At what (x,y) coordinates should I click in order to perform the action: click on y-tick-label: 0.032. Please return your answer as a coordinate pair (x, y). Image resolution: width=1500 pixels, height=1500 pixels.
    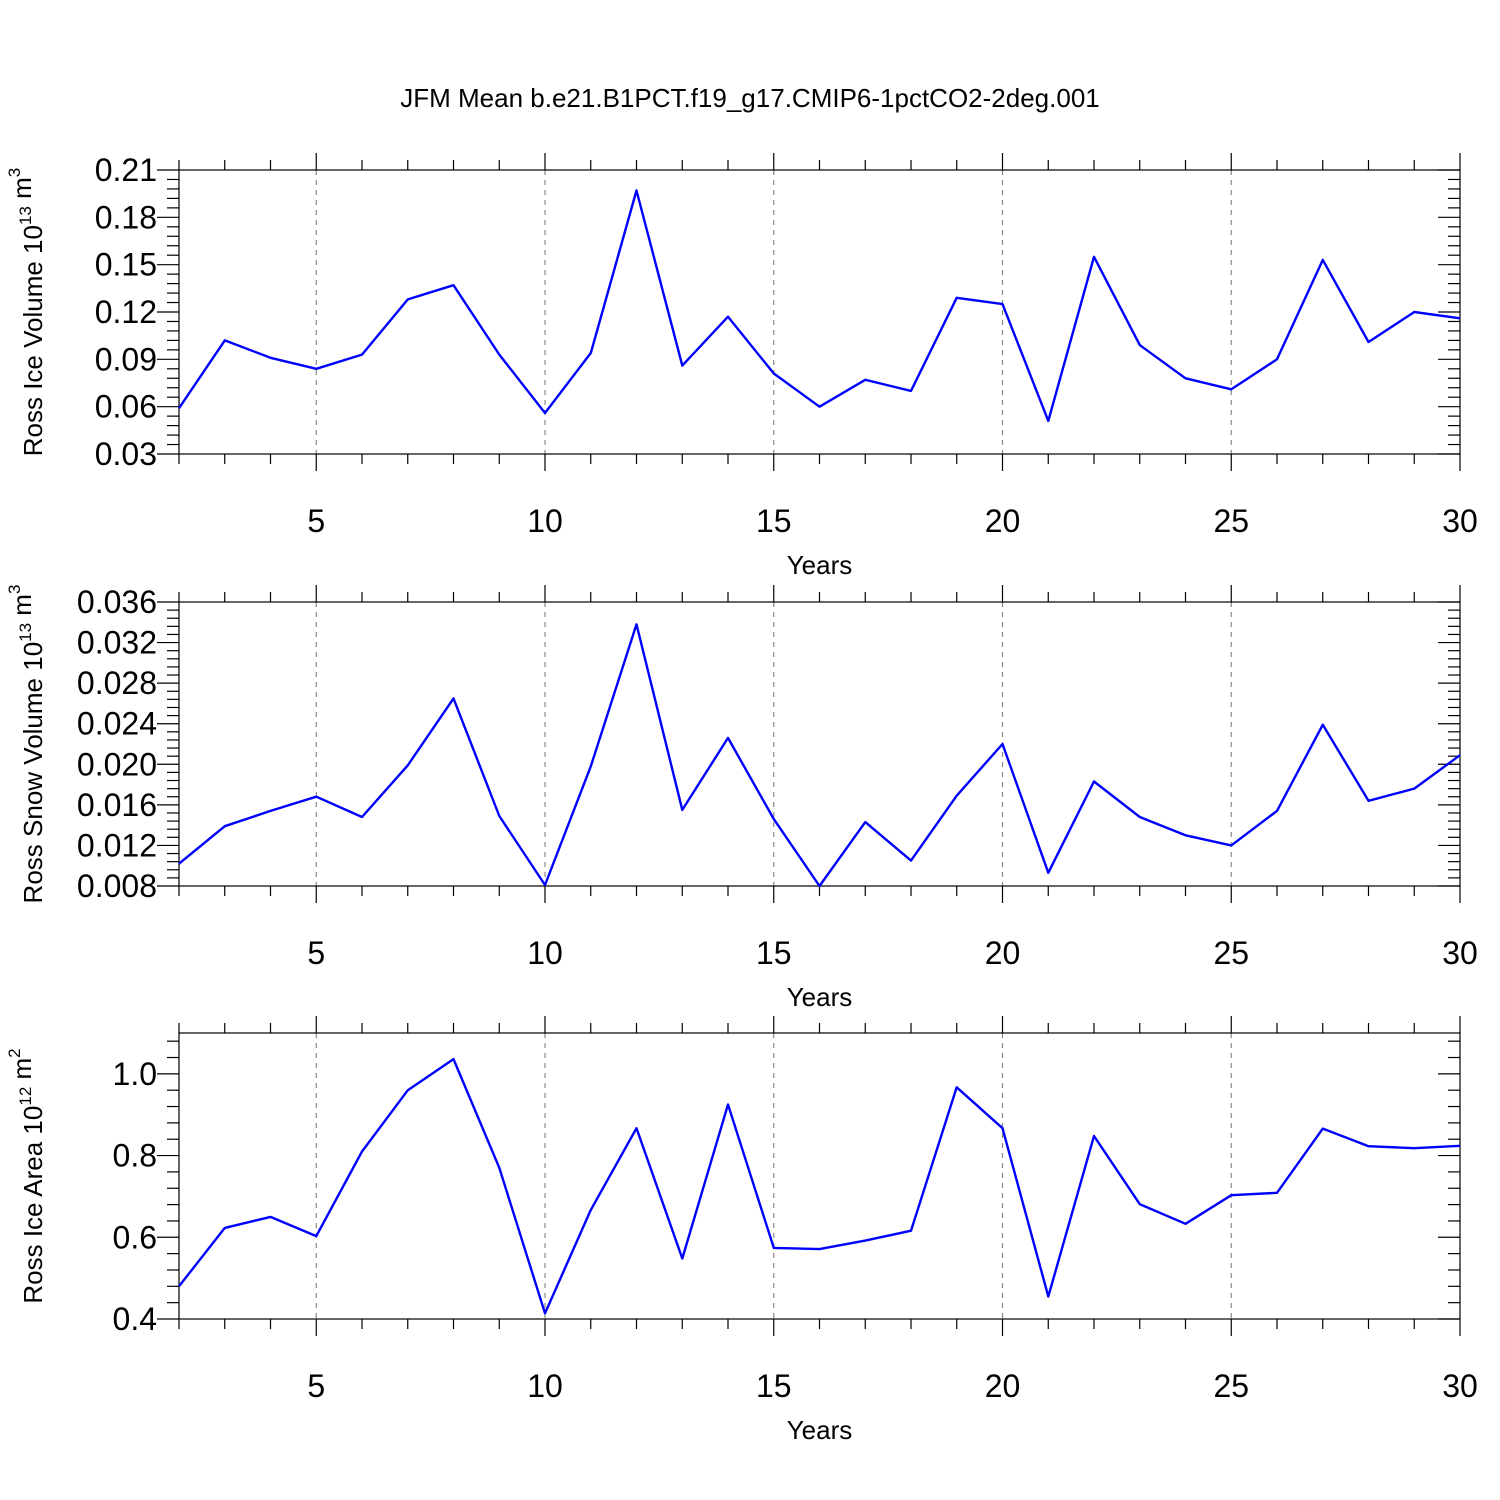
    Looking at the image, I should click on (117, 643).